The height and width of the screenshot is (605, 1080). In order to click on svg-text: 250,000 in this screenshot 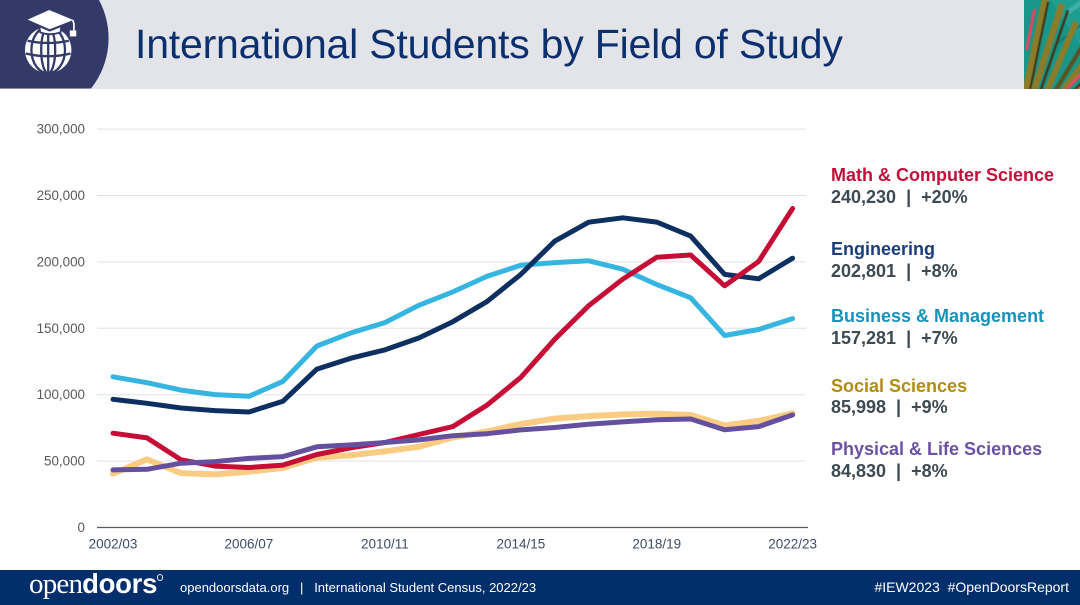, I will do `click(61, 195)`.